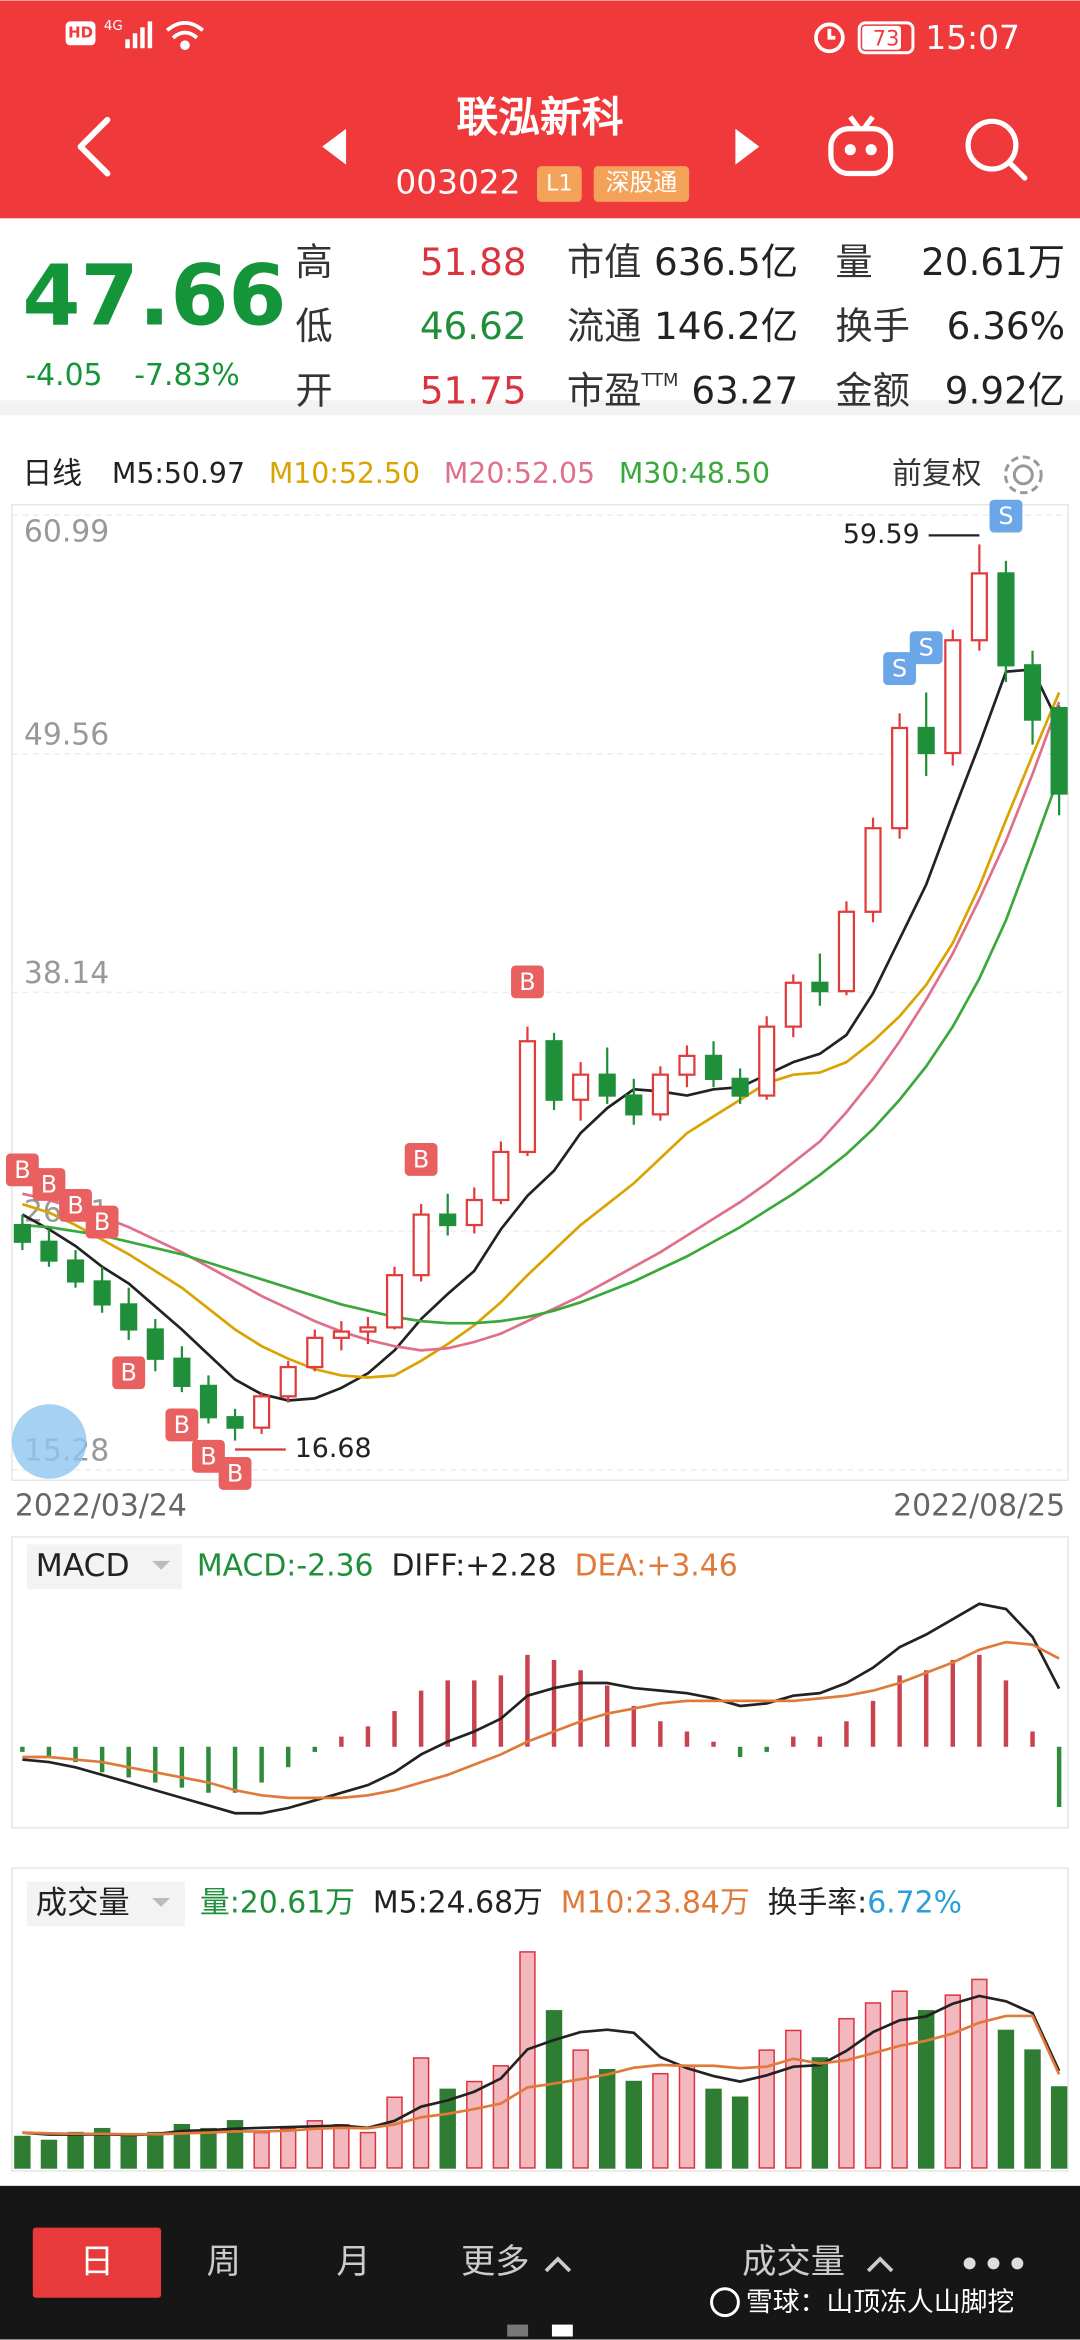 This screenshot has width=1080, height=2340. I want to click on ma-legend: M30:48.50, so click(694, 473).